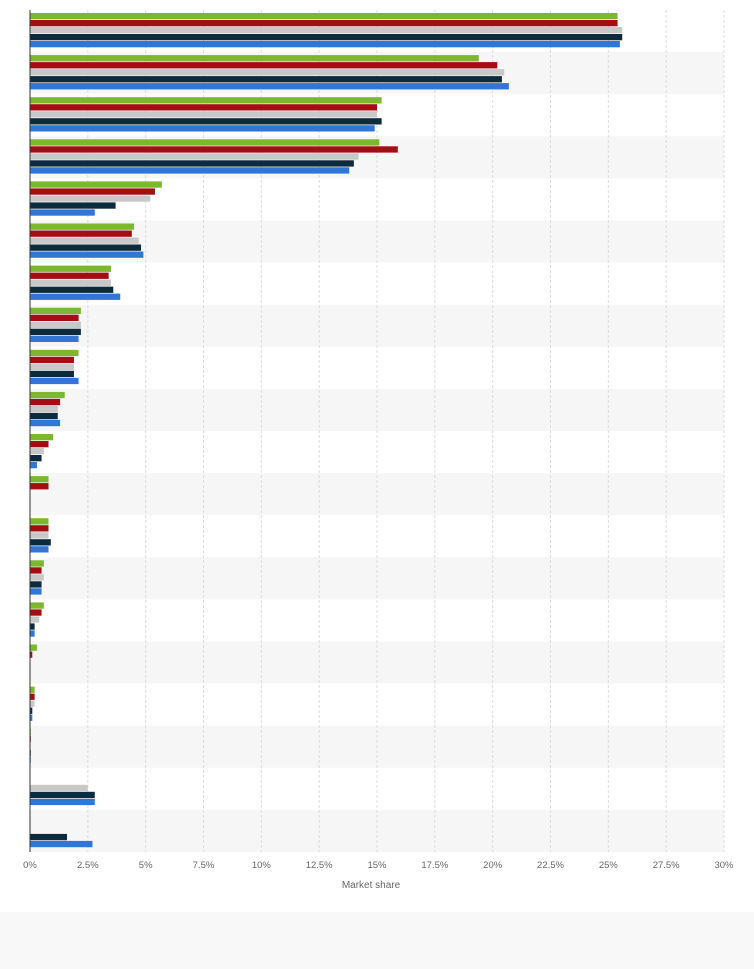  I want to click on x-tick-label: 12.5%, so click(319, 865).